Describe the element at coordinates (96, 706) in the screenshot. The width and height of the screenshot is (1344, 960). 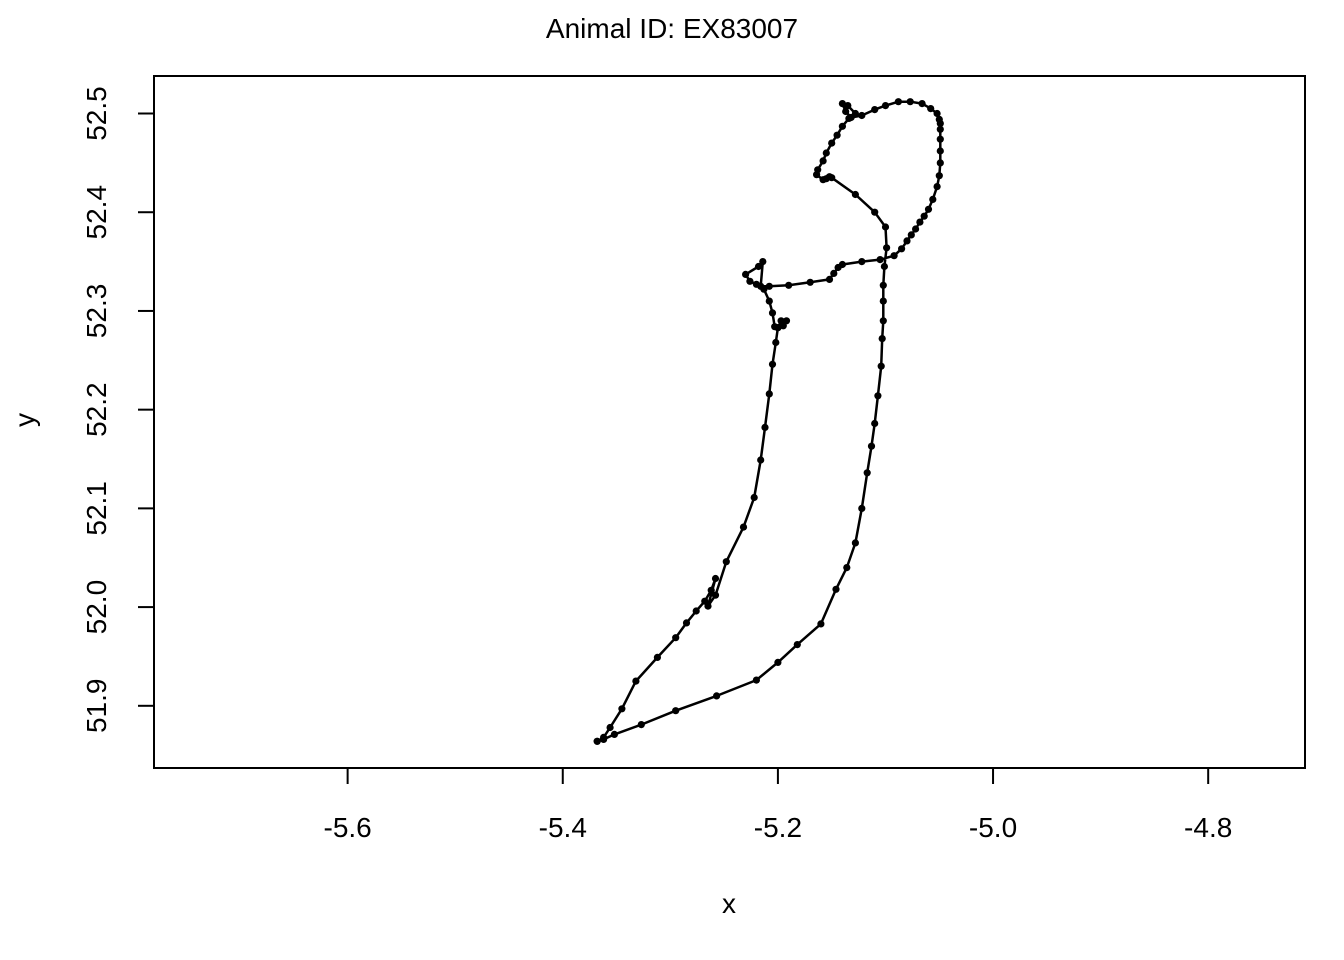
I see `y-tick-label: 51.9` at that location.